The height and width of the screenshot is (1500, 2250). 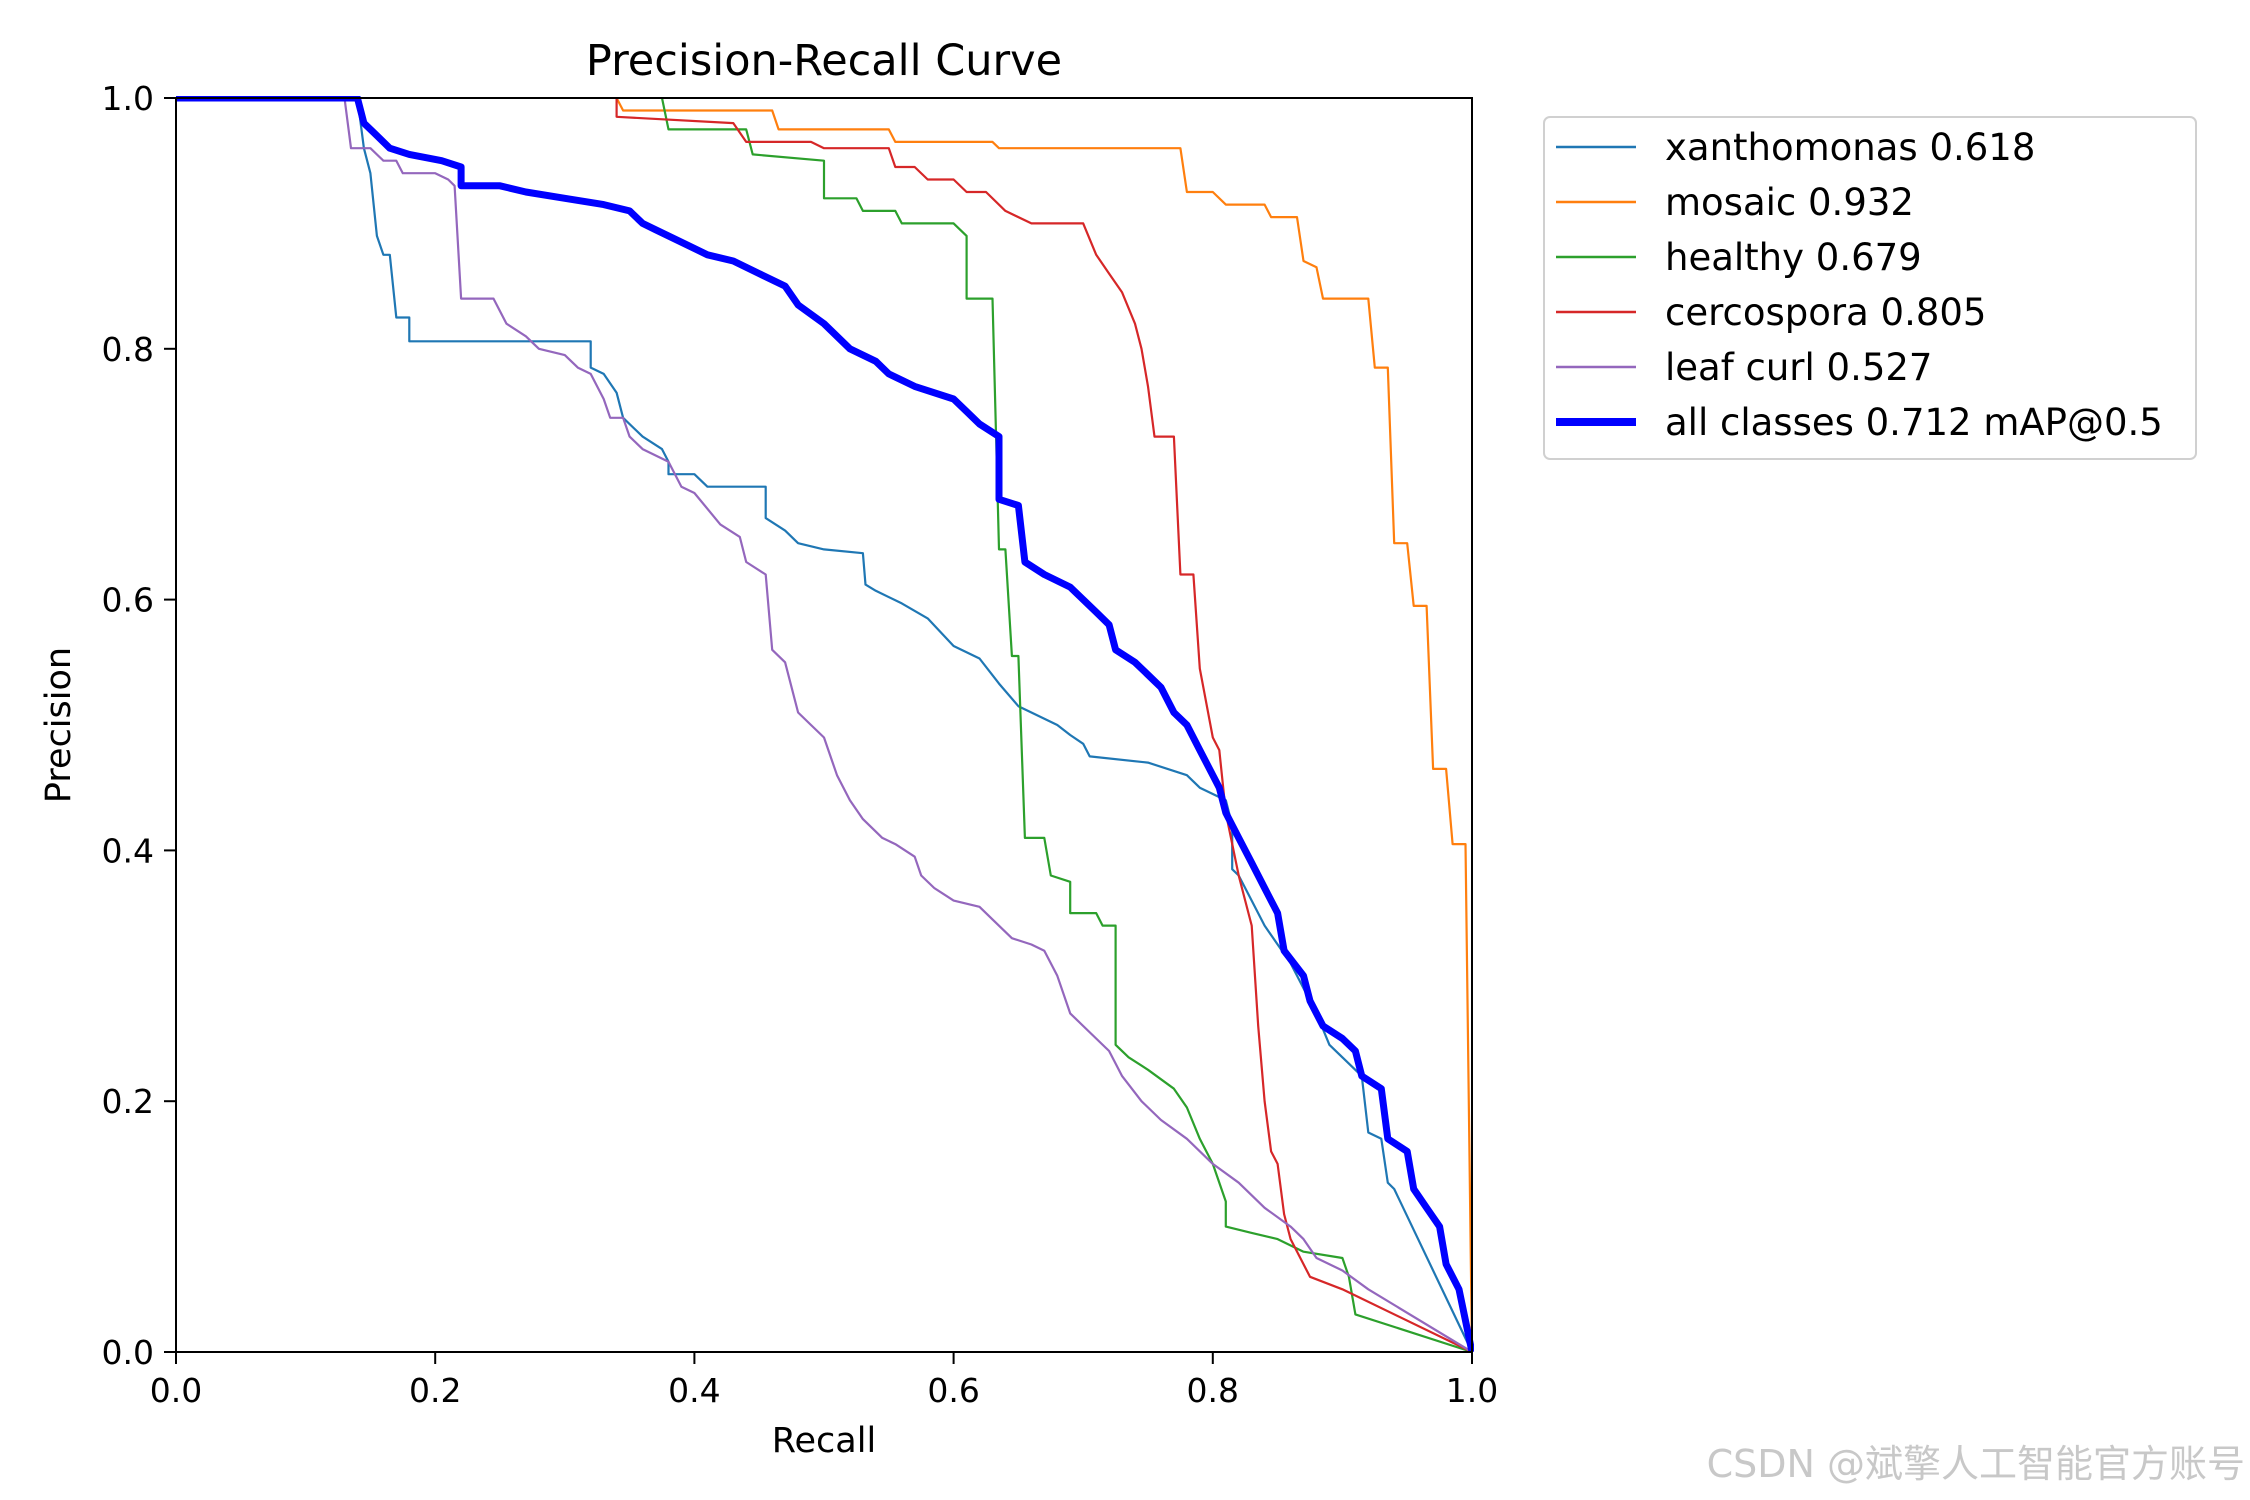 What do you see at coordinates (824, 1381) in the screenshot?
I see `x-axis-ticks: 0.0 0.2 0.4 0.6 0.8 1.0` at bounding box center [824, 1381].